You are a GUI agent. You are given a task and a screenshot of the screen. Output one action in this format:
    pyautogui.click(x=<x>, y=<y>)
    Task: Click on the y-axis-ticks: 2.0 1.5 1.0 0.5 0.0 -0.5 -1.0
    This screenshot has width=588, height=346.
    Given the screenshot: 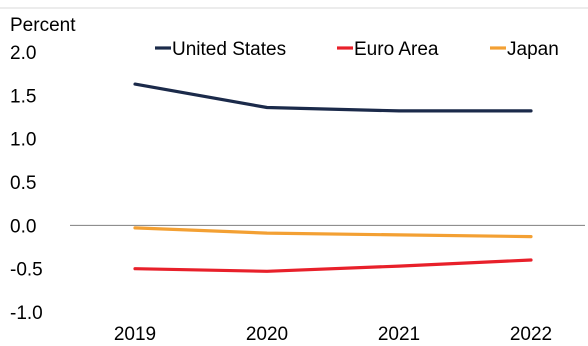 What is the action you would take?
    pyautogui.click(x=26, y=183)
    